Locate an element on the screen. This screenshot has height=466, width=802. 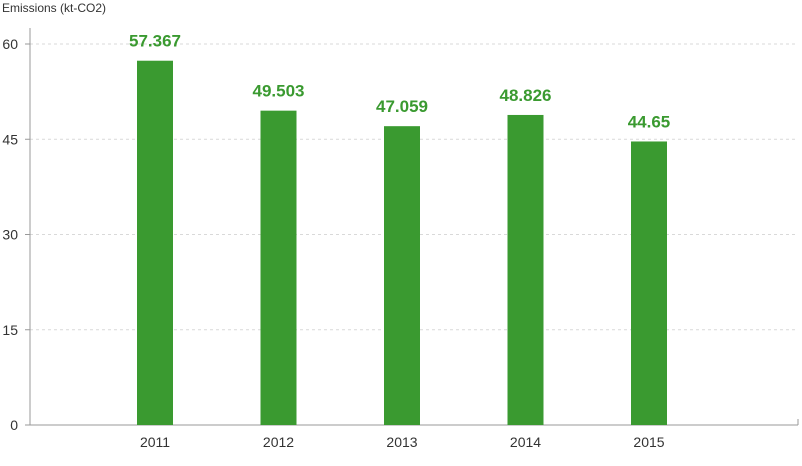
bar-2014 is located at coordinates (525, 270).